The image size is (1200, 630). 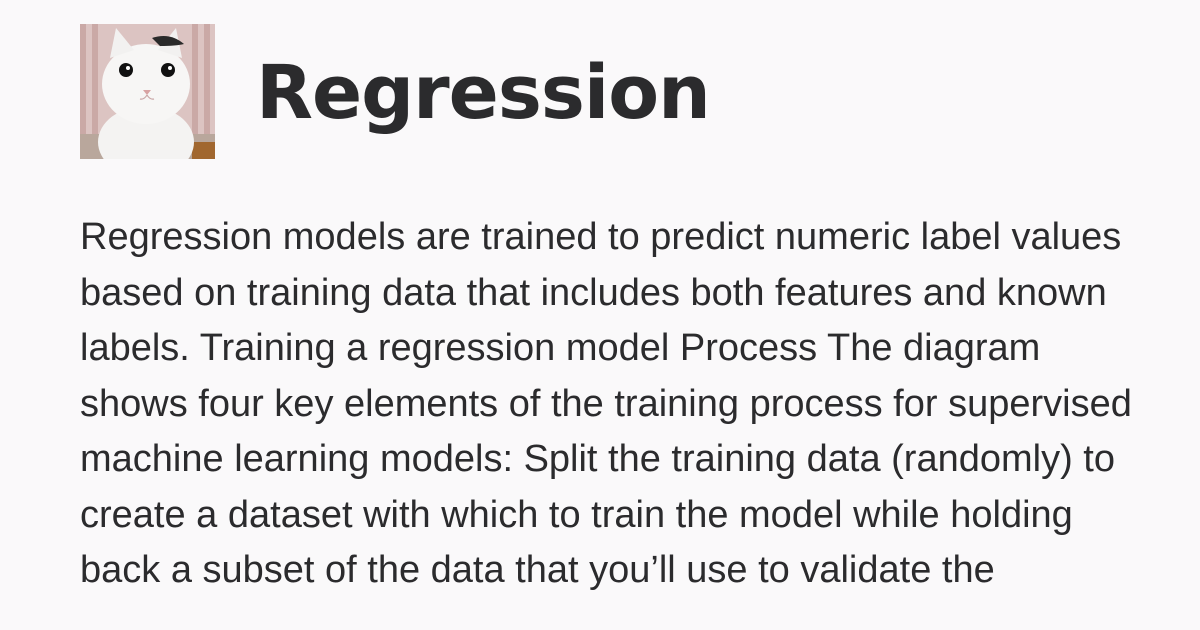 What do you see at coordinates (147, 91) in the screenshot?
I see `cat-avatar-icon` at bounding box center [147, 91].